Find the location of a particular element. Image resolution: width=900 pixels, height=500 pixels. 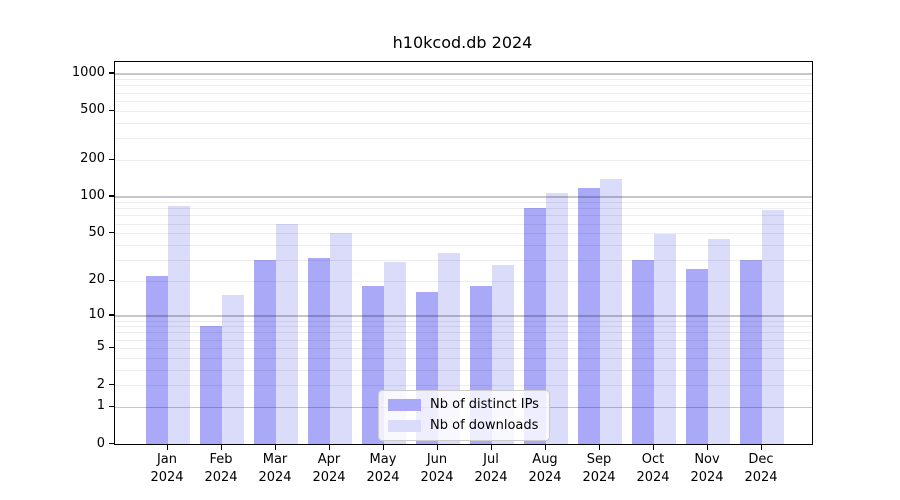

x-axis-label-jul: Jul 2024 is located at coordinates (491, 468).